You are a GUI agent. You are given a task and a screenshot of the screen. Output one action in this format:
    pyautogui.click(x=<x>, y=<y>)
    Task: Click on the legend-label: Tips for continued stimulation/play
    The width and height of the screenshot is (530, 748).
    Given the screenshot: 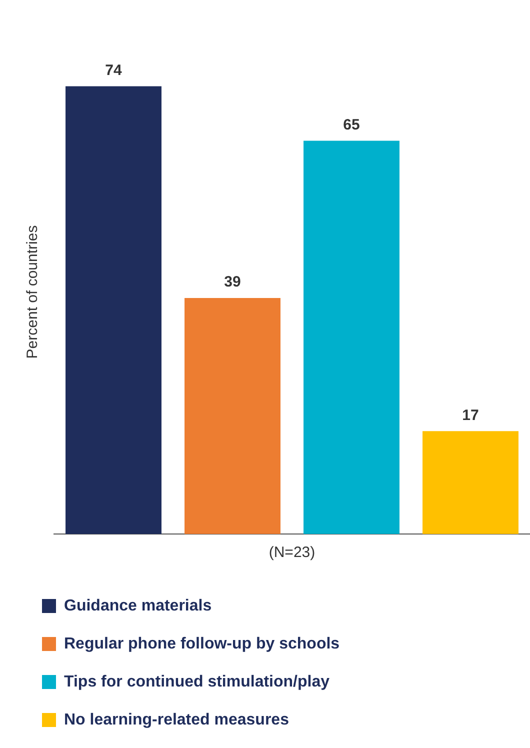 What is the action you would take?
    pyautogui.click(x=197, y=681)
    